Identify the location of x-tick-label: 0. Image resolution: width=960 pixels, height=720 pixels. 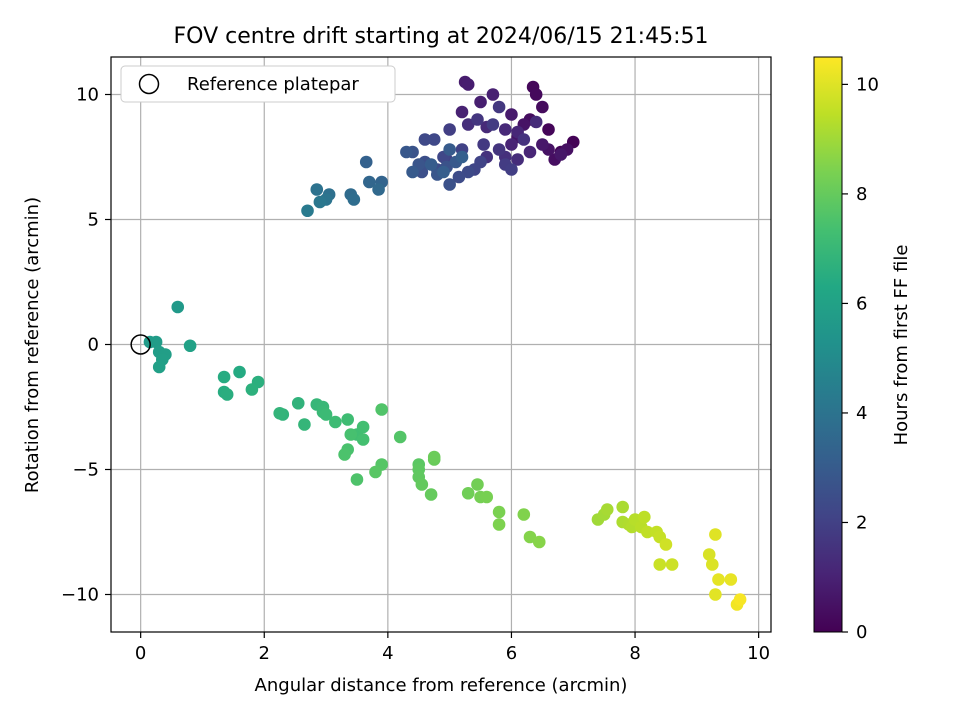
(140, 653).